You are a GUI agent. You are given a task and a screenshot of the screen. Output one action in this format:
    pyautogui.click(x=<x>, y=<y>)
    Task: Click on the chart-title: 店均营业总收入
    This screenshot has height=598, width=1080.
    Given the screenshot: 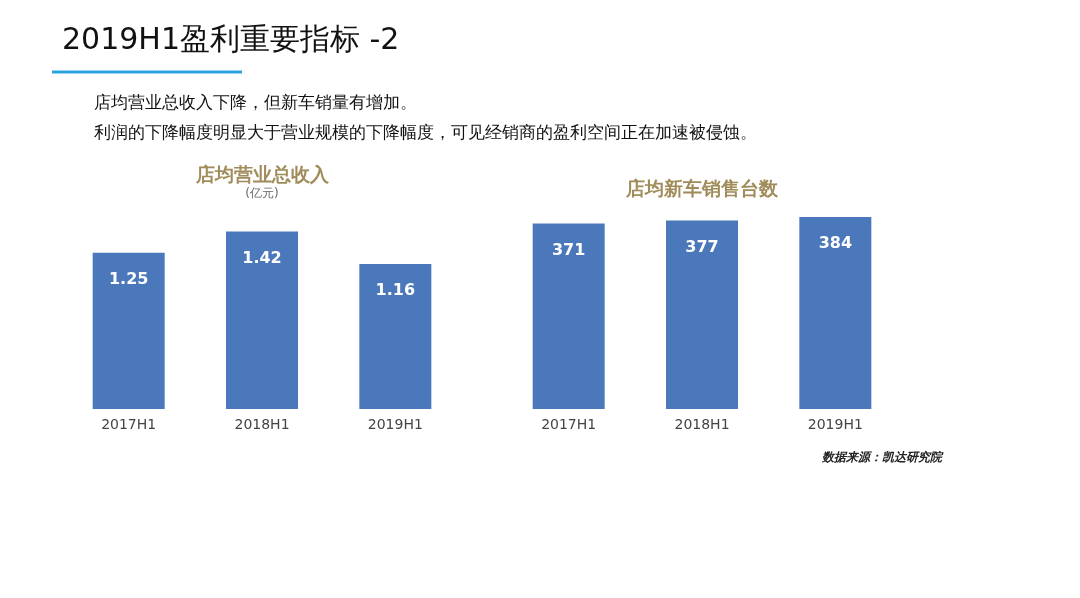 What is the action you would take?
    pyautogui.click(x=262, y=174)
    